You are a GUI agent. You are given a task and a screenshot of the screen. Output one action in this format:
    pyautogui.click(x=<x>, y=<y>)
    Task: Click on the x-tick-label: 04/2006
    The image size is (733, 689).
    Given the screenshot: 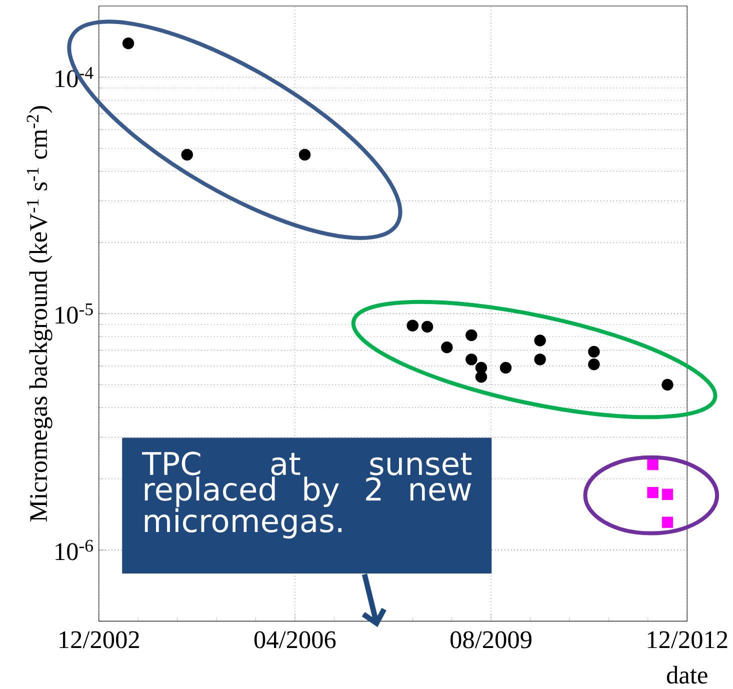 What is the action you would take?
    pyautogui.click(x=295, y=639)
    